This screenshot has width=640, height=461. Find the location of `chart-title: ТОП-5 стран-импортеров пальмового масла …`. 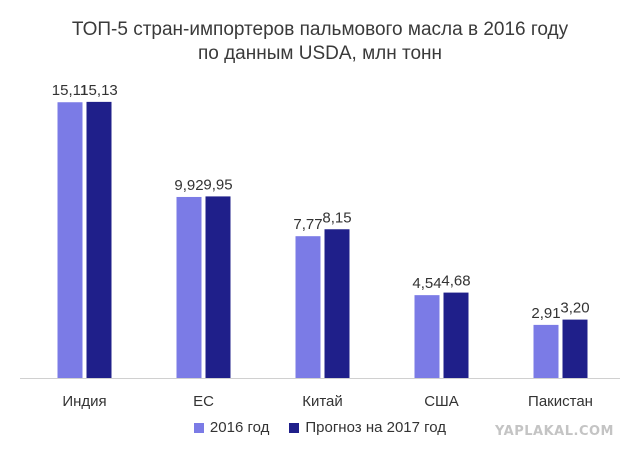

chart-title: ТОП-5 стран-импортеров пальмового масла … is located at coordinates (320, 29).